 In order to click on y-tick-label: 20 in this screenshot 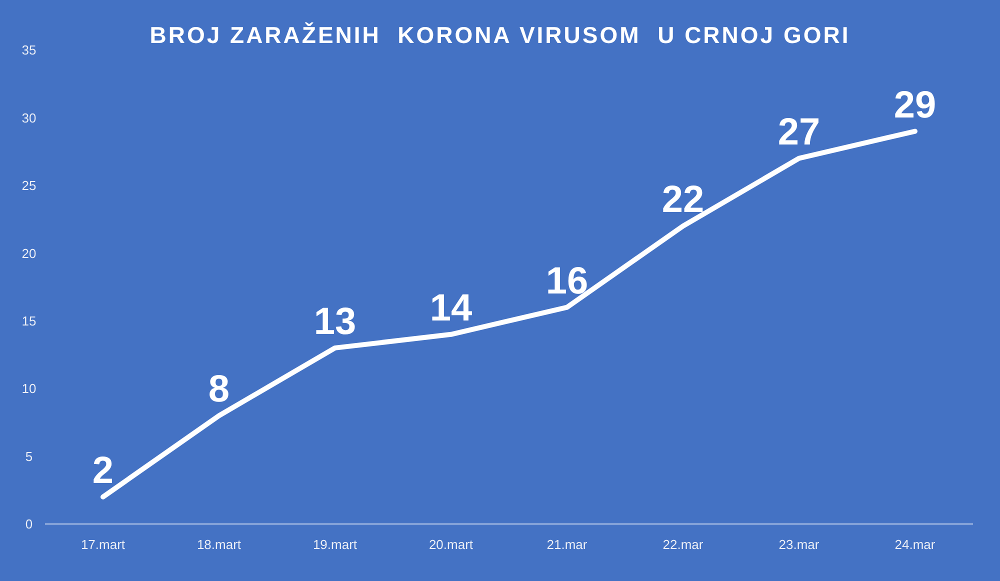, I will do `click(29, 253)`.